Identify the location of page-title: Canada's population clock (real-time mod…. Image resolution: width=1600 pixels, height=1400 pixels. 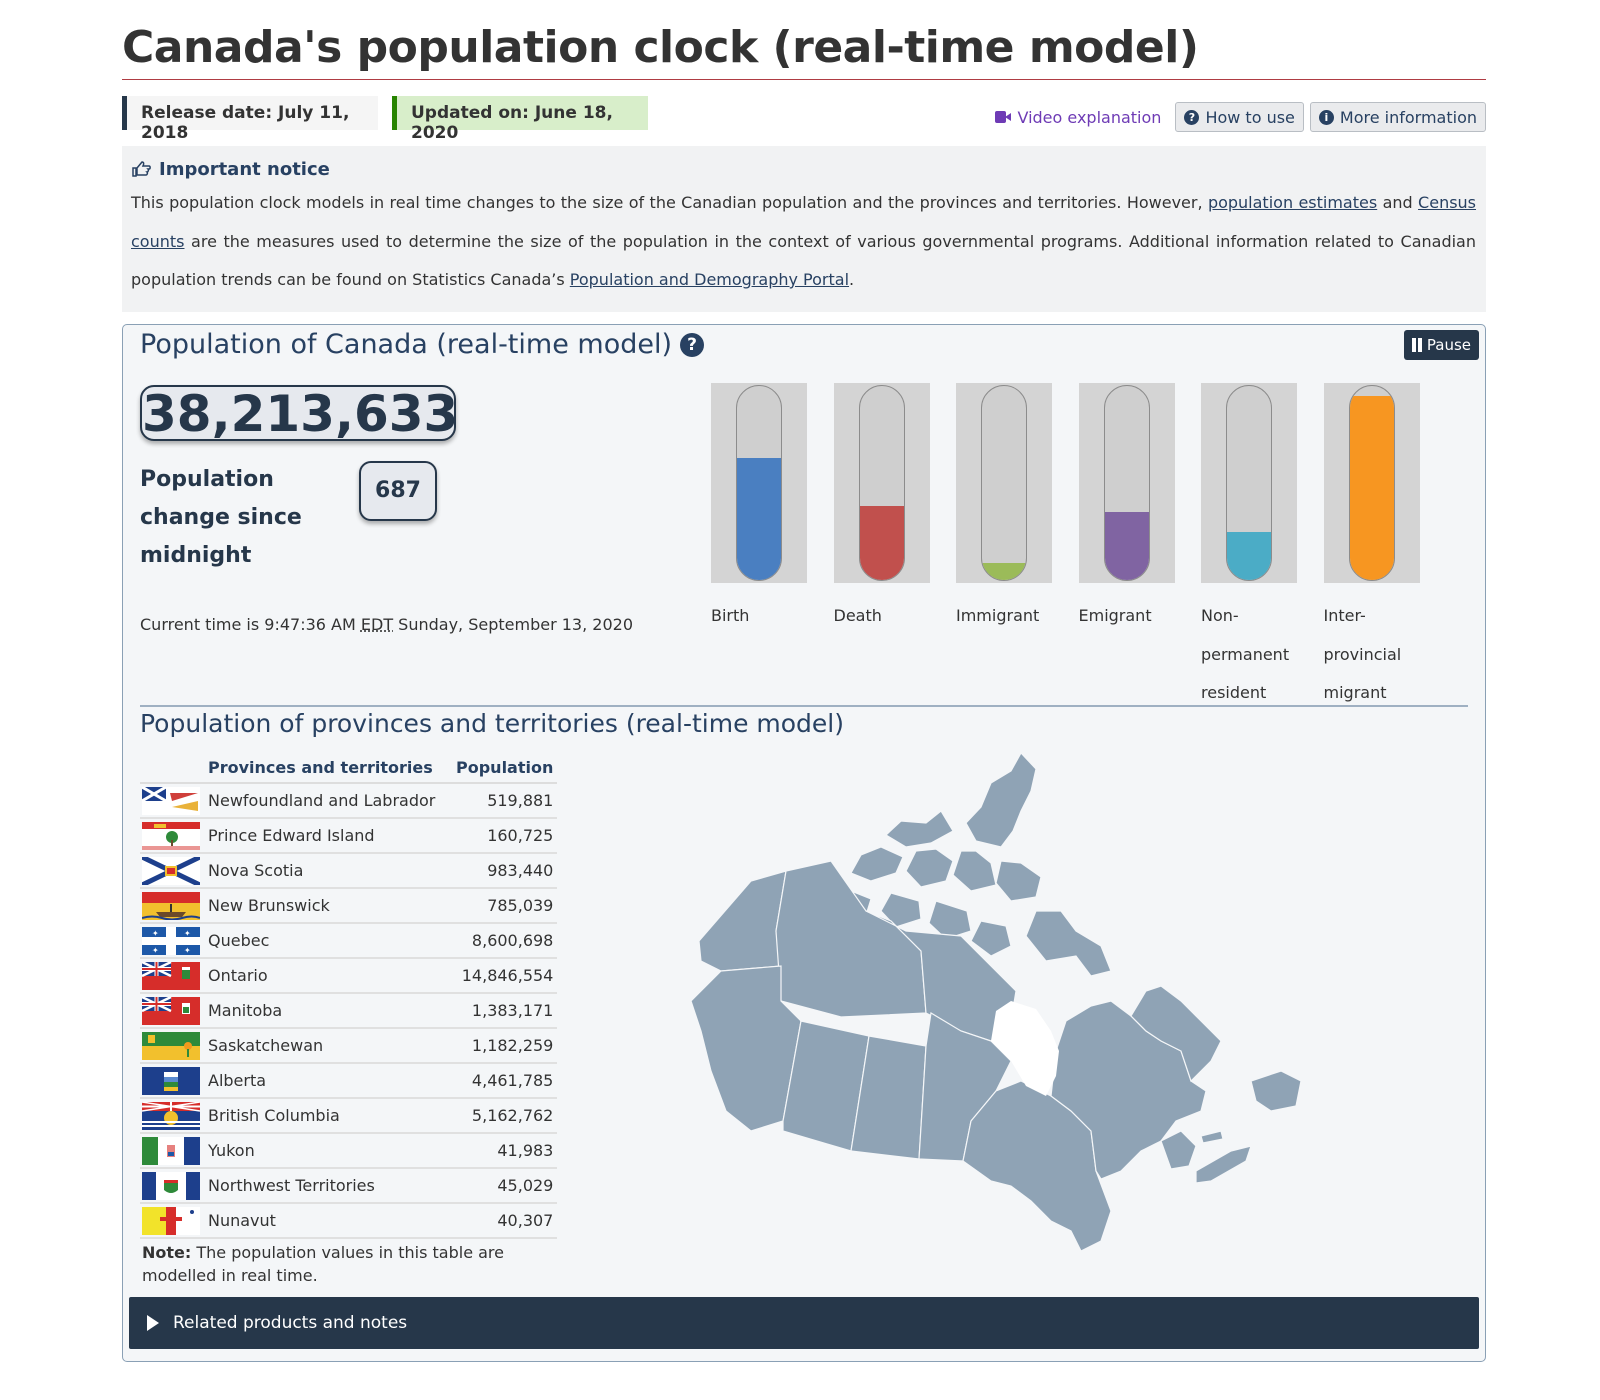
(804, 40).